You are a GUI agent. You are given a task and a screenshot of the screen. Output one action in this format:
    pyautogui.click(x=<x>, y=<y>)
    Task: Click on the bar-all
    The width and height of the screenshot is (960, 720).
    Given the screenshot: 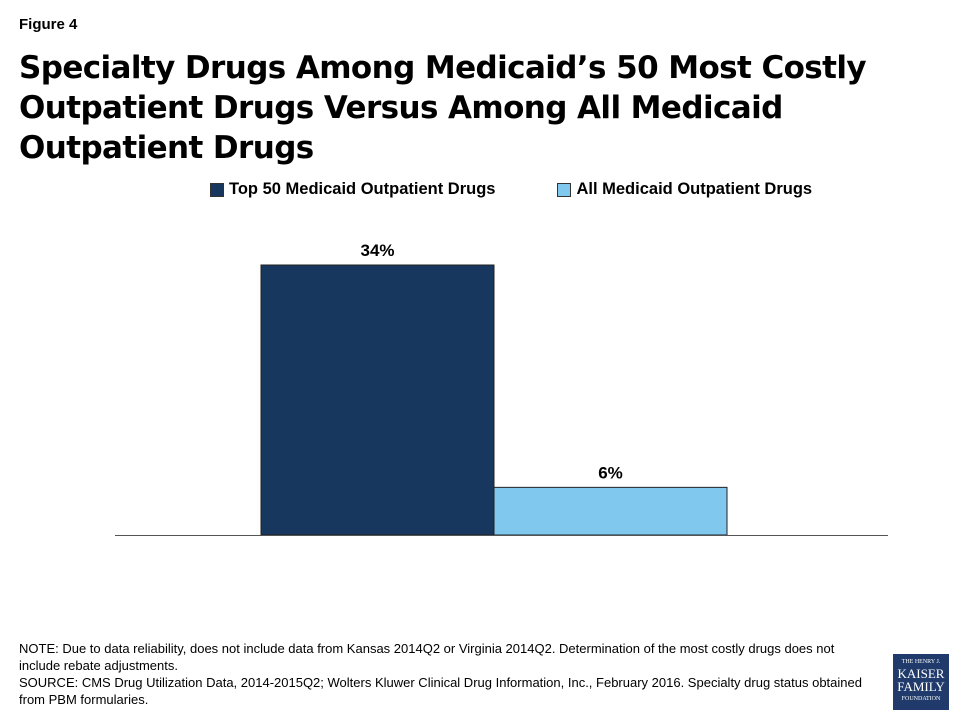 What is the action you would take?
    pyautogui.click(x=610, y=511)
    